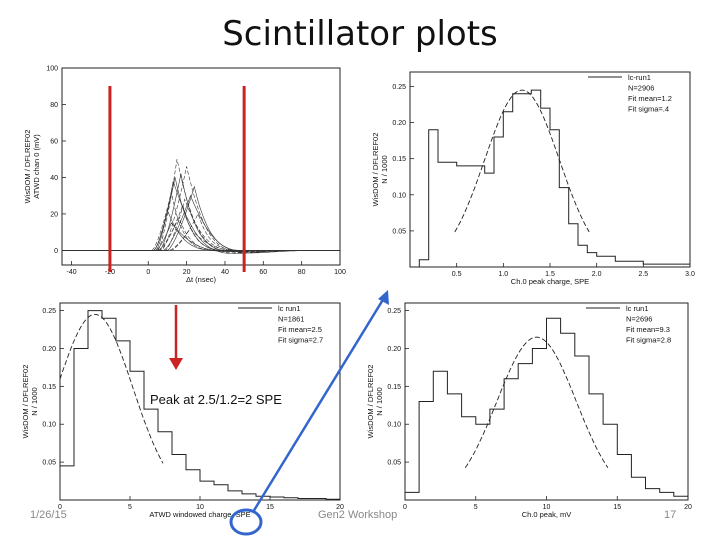 This screenshot has height=540, width=720. Describe the element at coordinates (54, 105) in the screenshot. I see `y-tick-label: 80` at that location.